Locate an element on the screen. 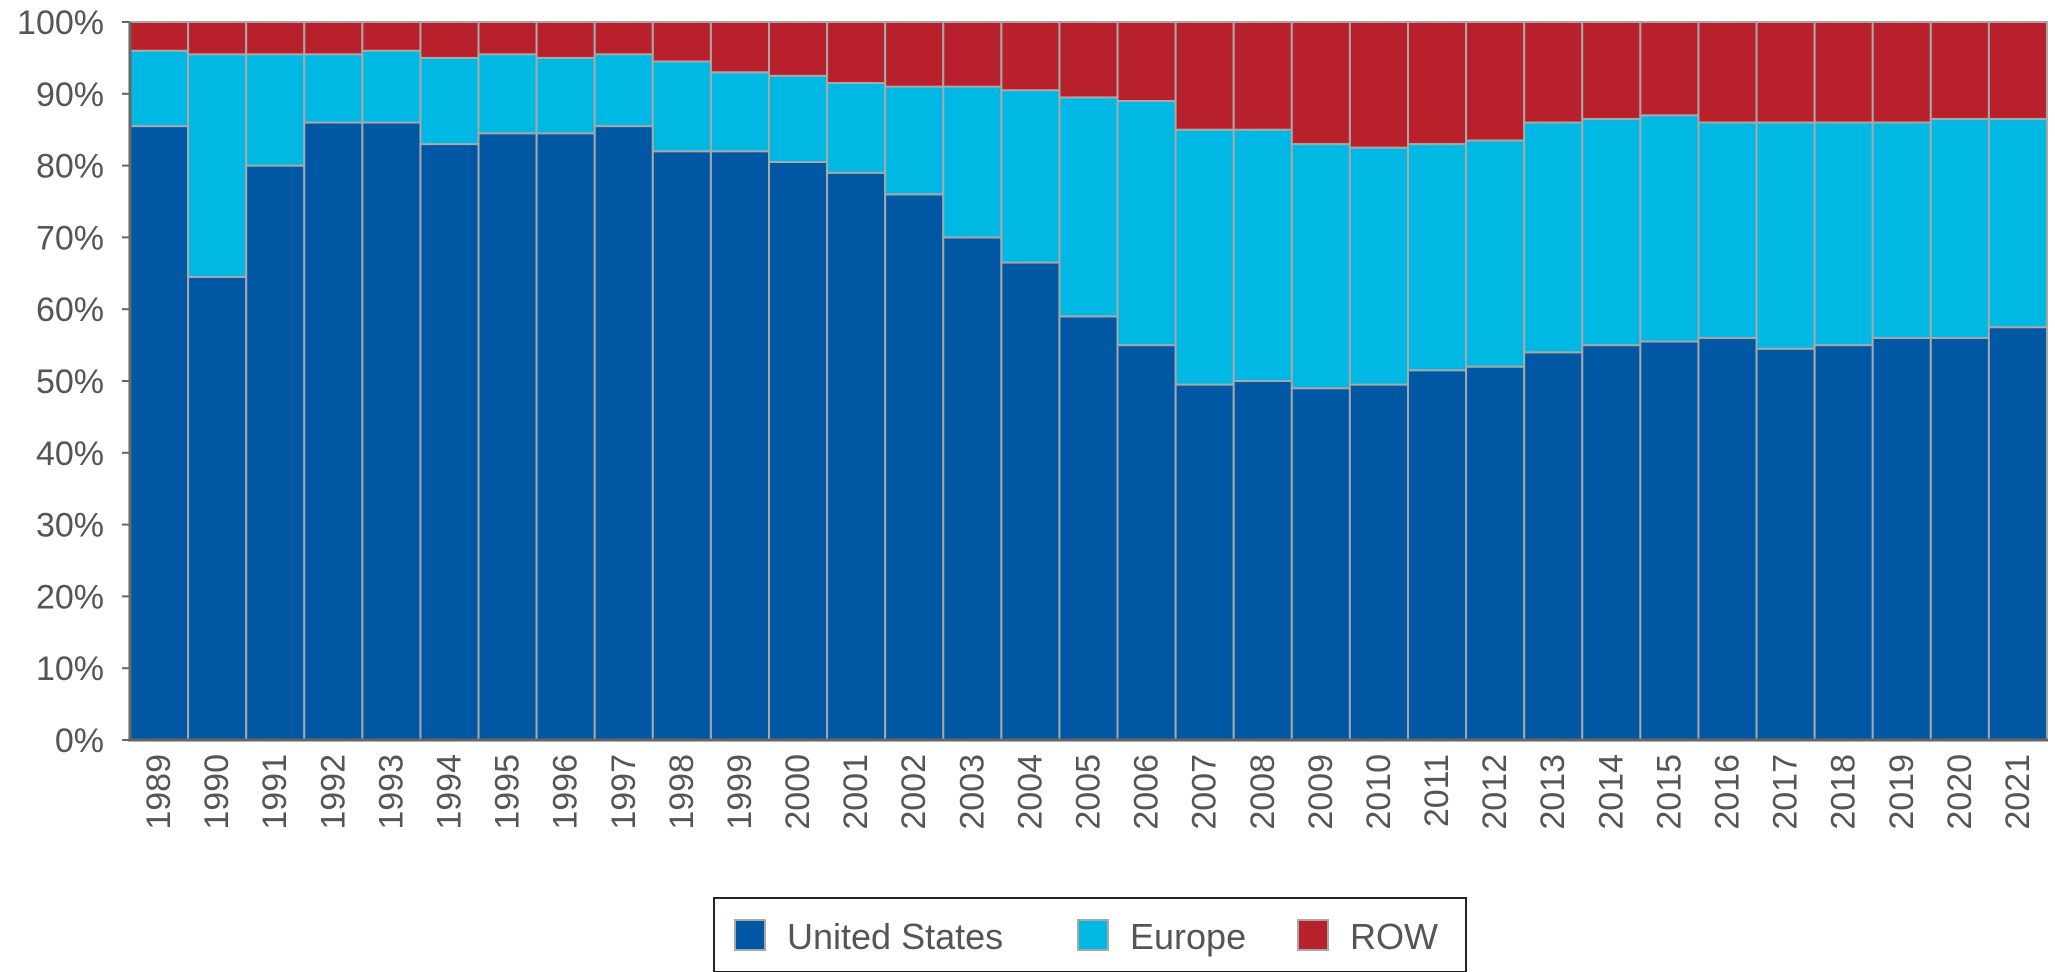 The width and height of the screenshot is (2055, 972). y-axis-tick-labels: 0% 10% 20% 30% 40% 50% 60% 70% 80% 90% 100% is located at coordinates (73, 382).